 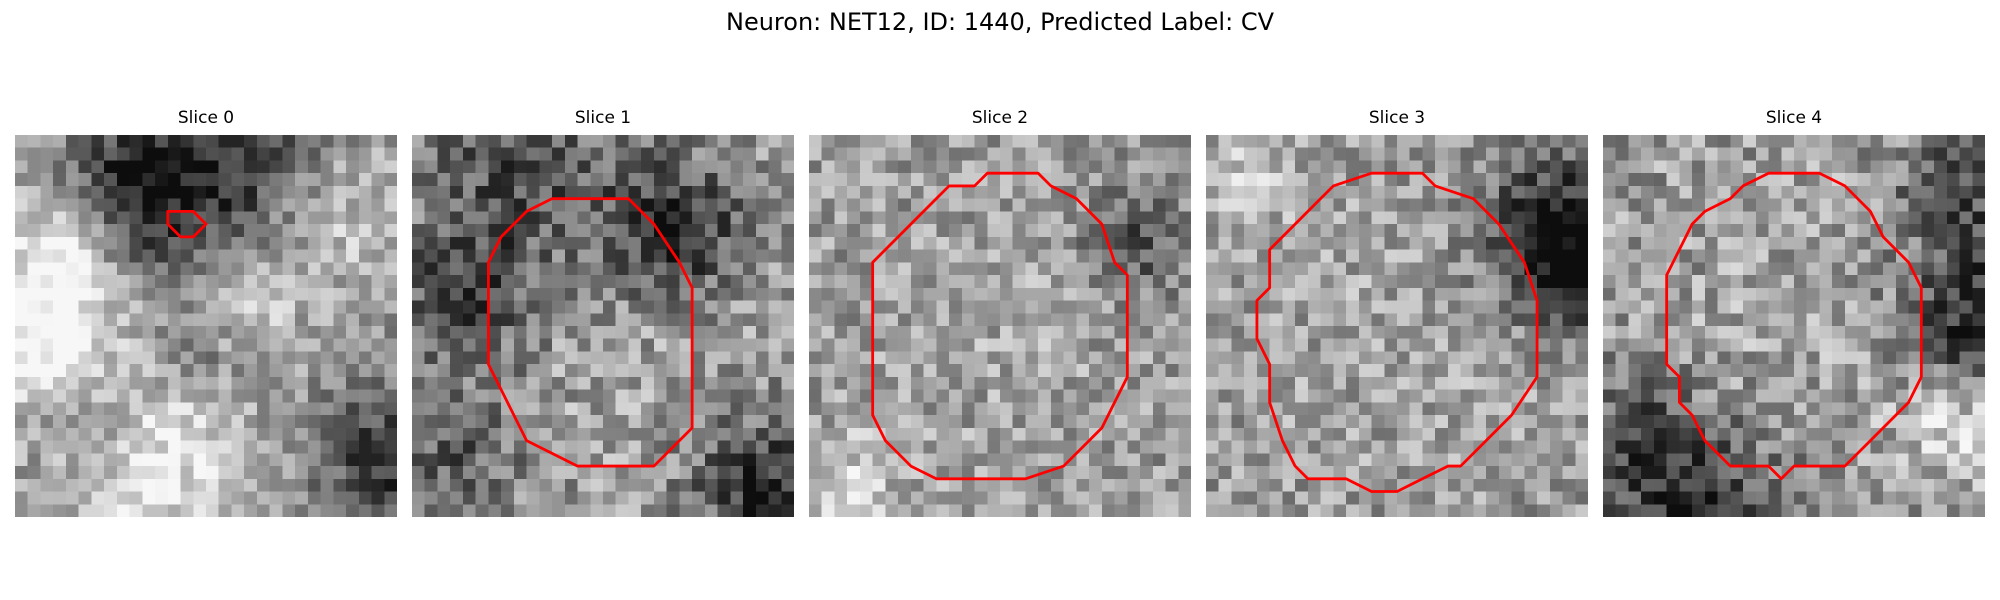 What do you see at coordinates (1397, 118) in the screenshot?
I see `slice-title: Slice 3` at bounding box center [1397, 118].